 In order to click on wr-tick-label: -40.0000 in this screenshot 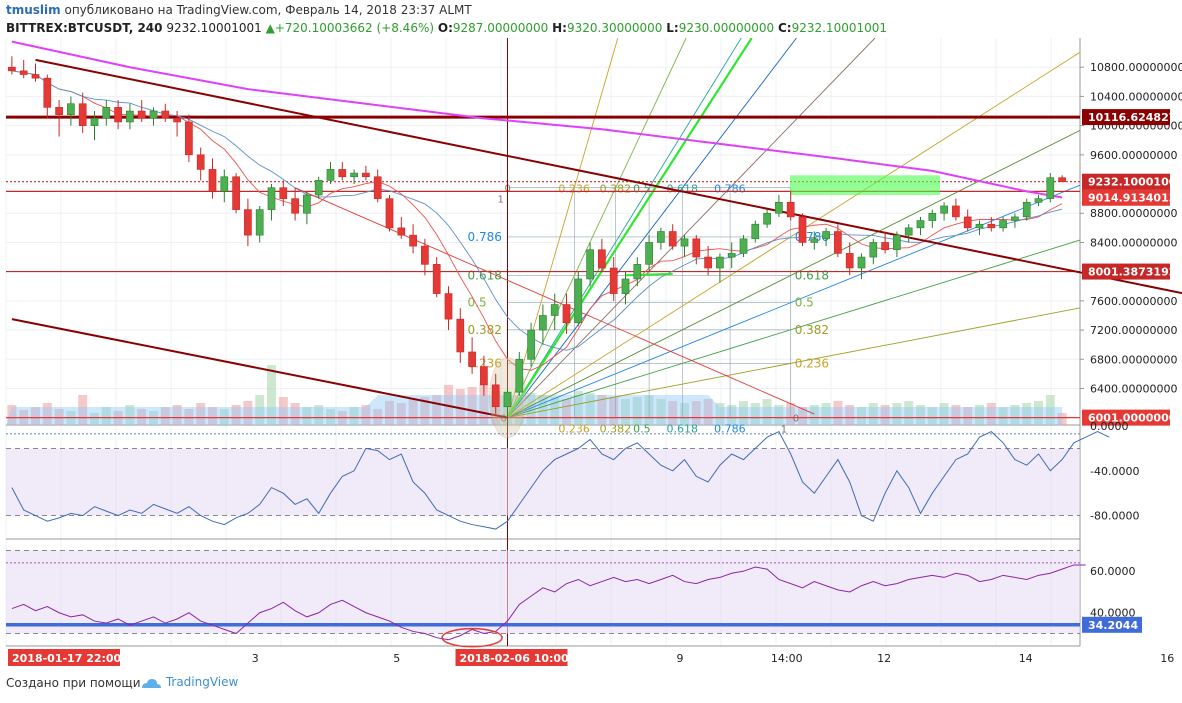, I will do `click(1114, 471)`.